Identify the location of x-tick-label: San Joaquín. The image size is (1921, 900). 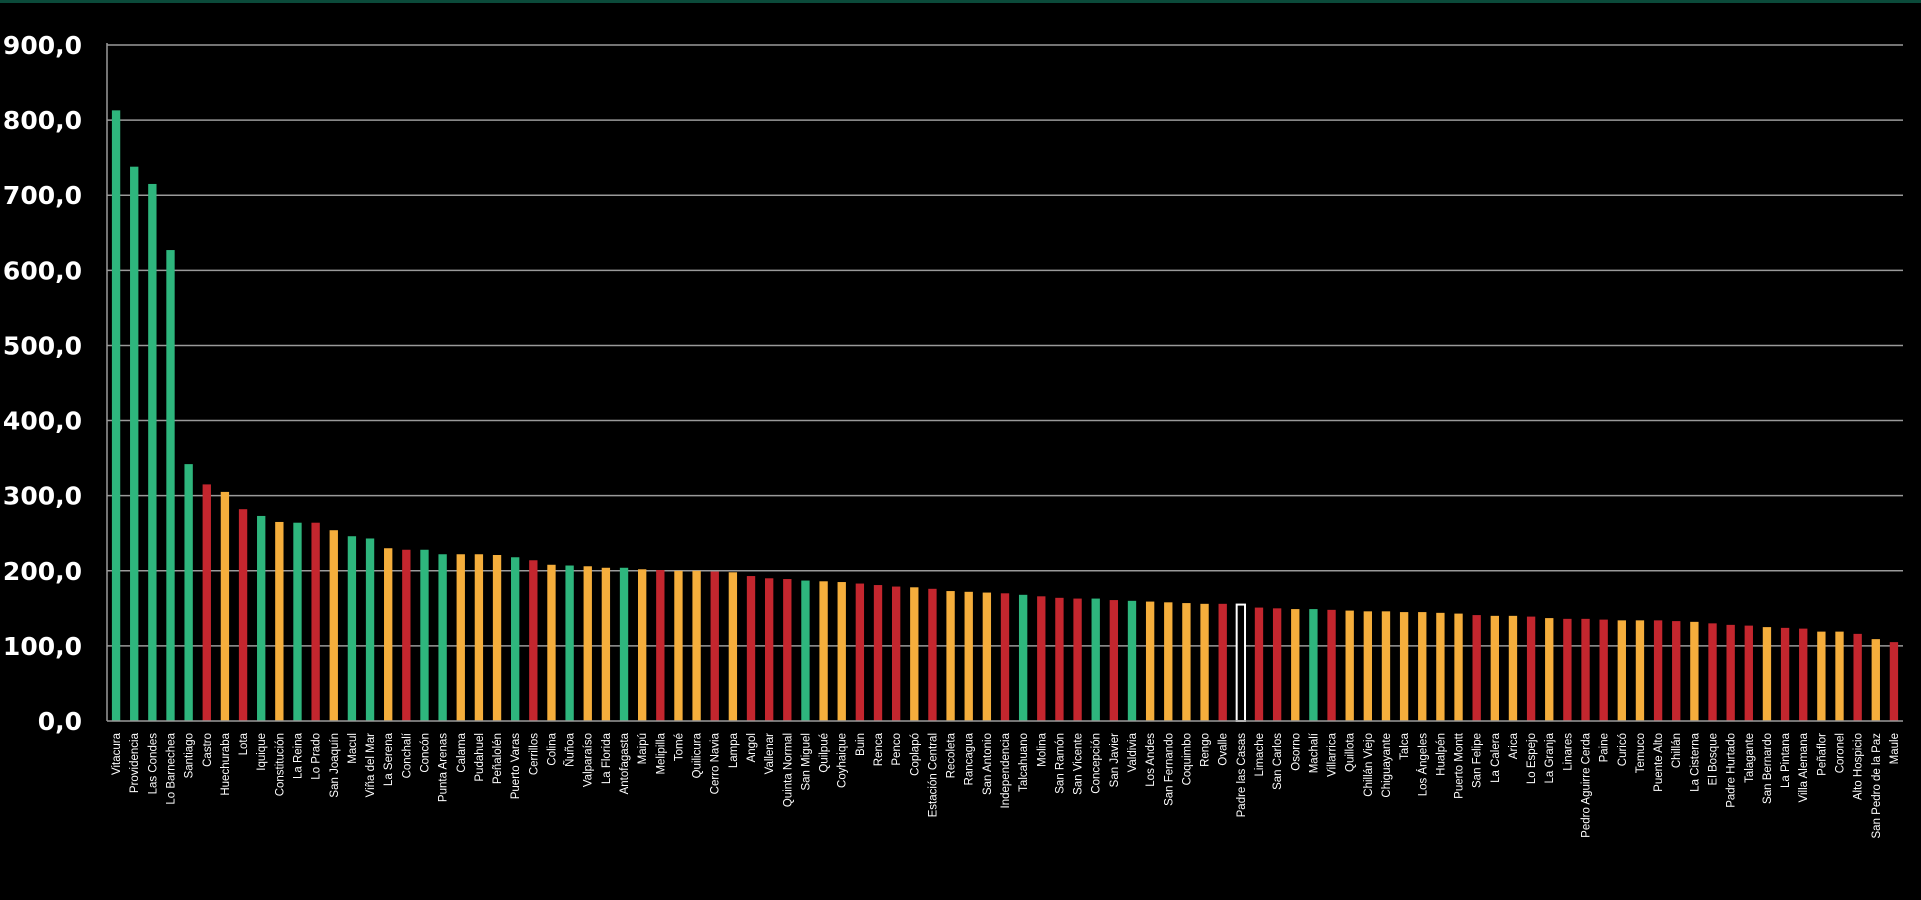
(335, 765).